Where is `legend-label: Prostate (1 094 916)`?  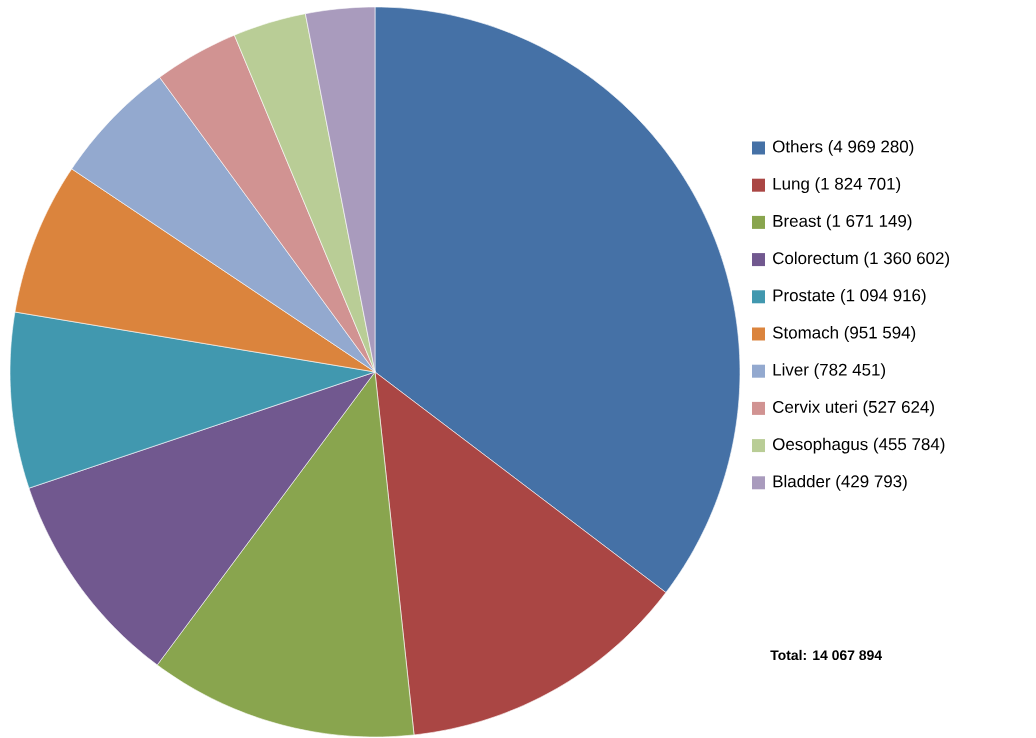
legend-label: Prostate (1 094 916) is located at coordinates (849, 296).